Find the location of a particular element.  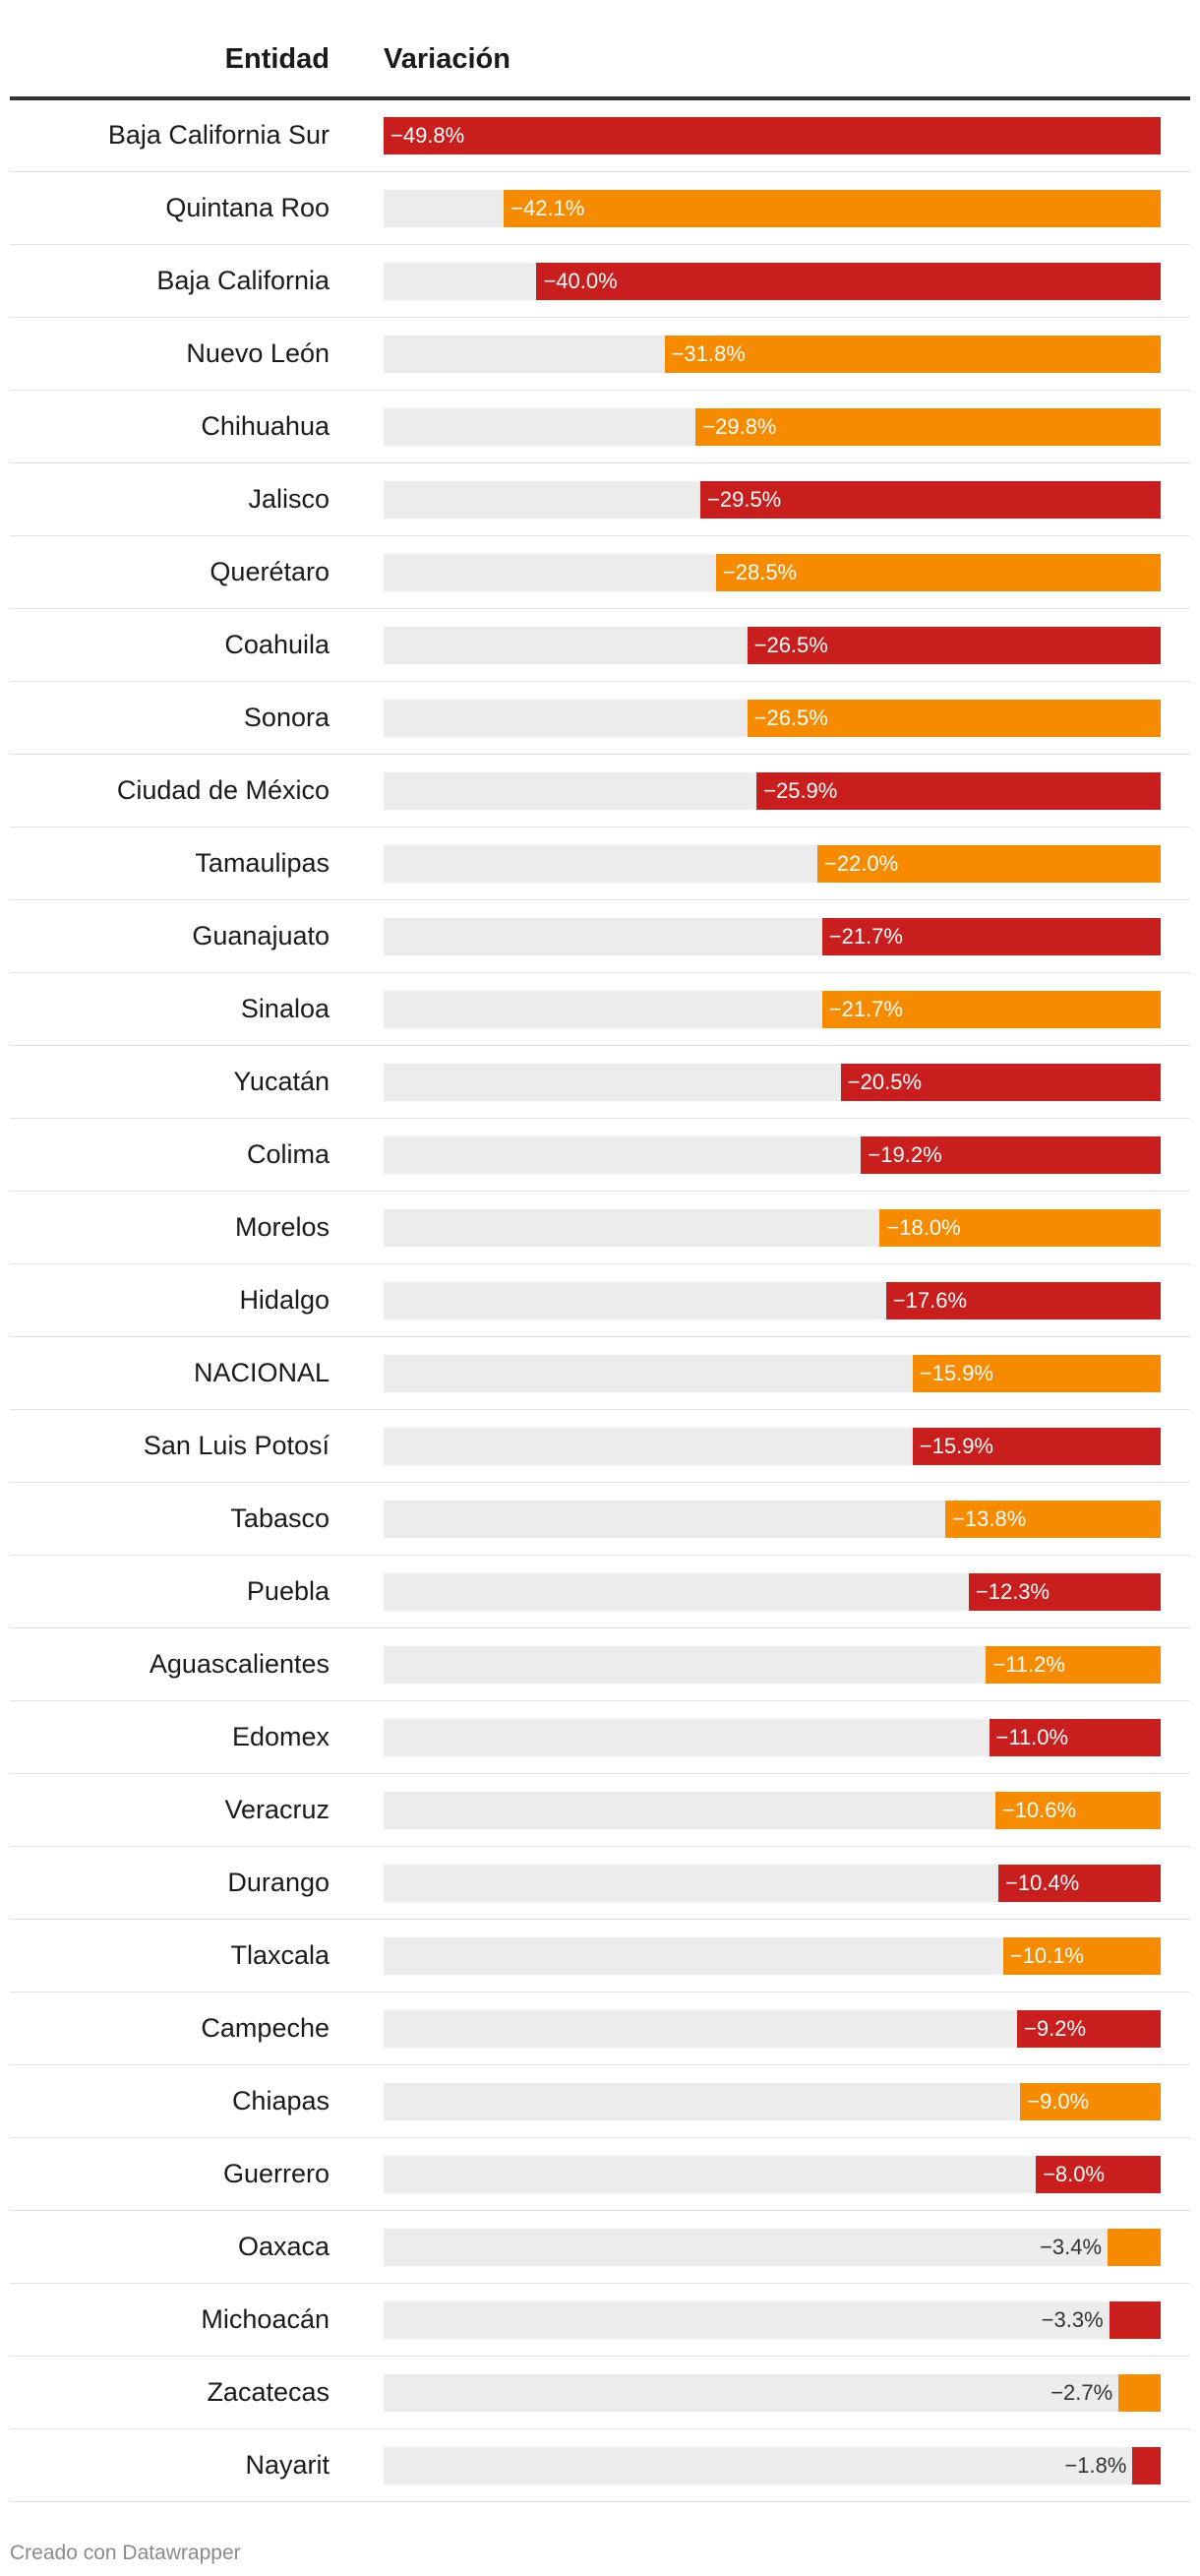

table-row: Tlaxcala −10.1% is located at coordinates (600, 1956).